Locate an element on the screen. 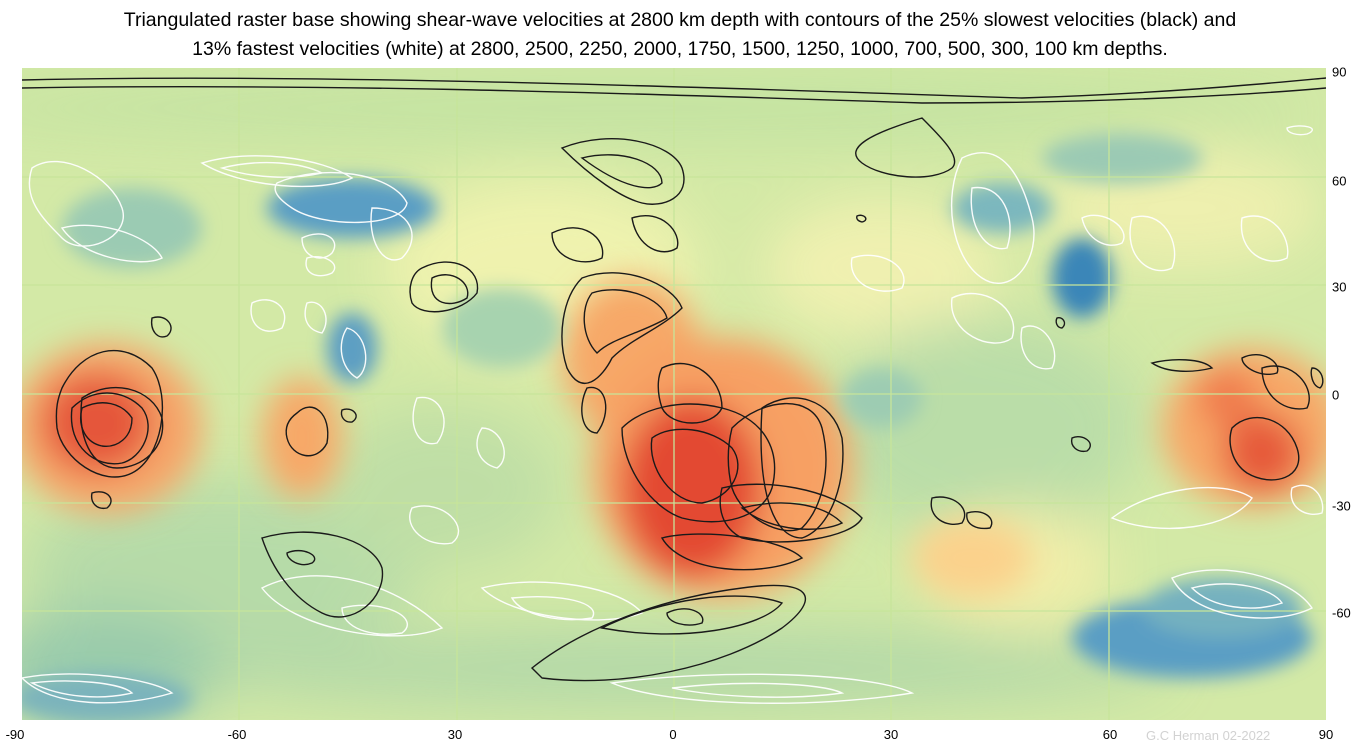 The image size is (1360, 751). y-tick-label: 60 is located at coordinates (1339, 181).